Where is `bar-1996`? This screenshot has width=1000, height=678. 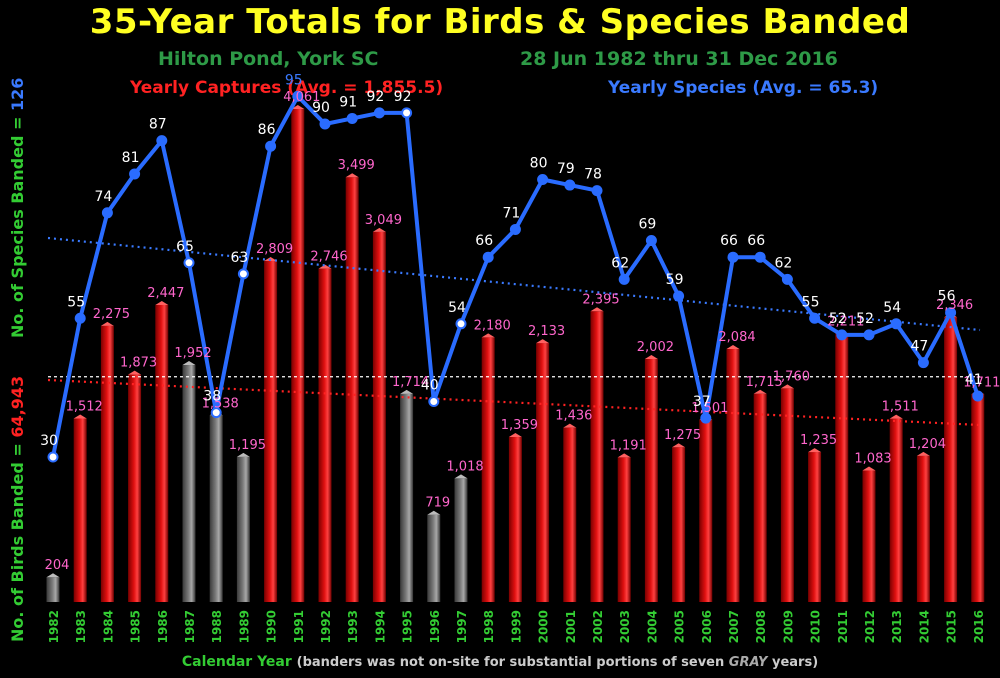 bar-1996 is located at coordinates (434, 558).